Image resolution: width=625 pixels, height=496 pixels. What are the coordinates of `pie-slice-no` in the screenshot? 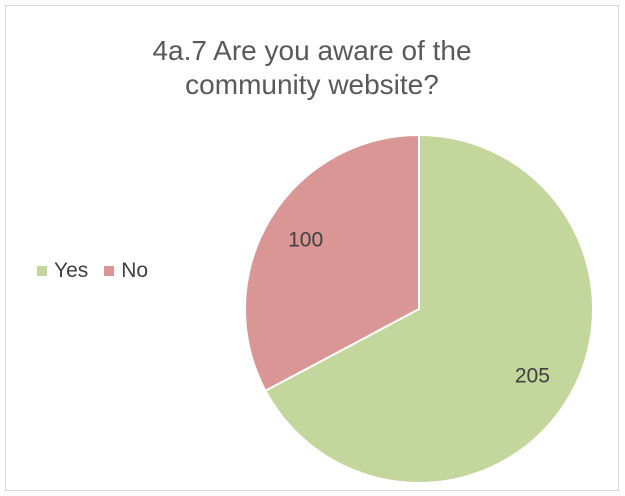 It's located at (332, 263).